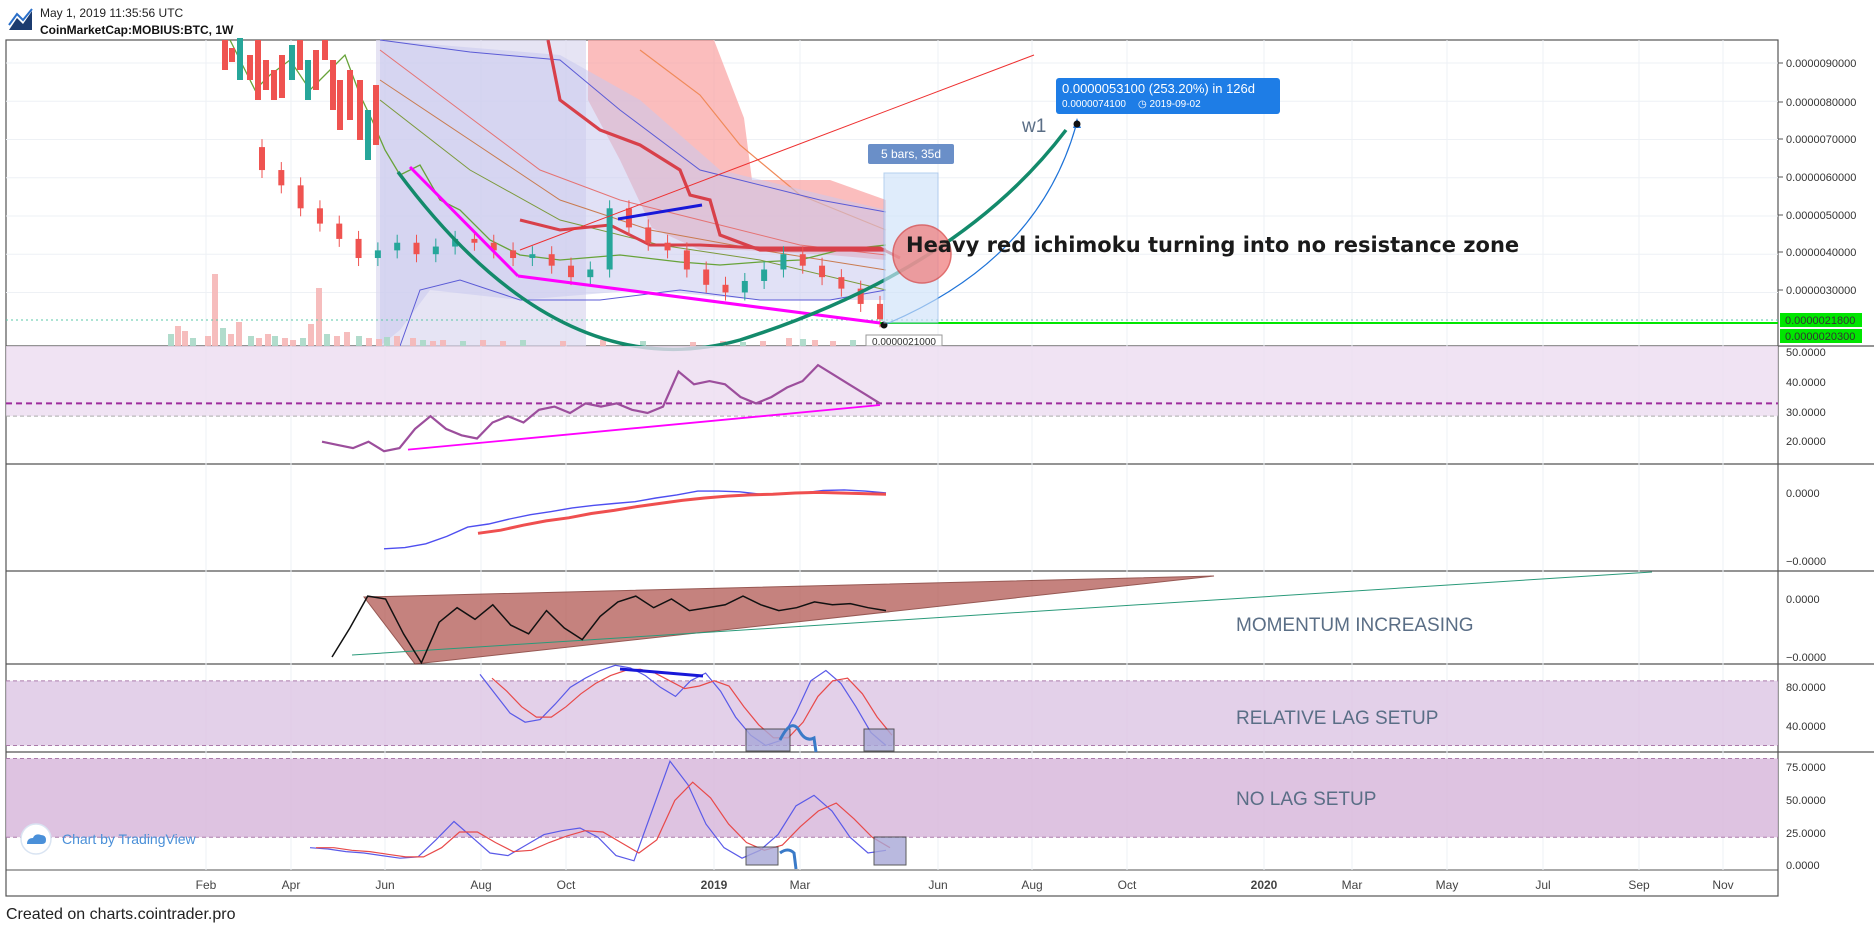  What do you see at coordinates (1264, 885) in the screenshot?
I see `time-tick-label: 2020` at bounding box center [1264, 885].